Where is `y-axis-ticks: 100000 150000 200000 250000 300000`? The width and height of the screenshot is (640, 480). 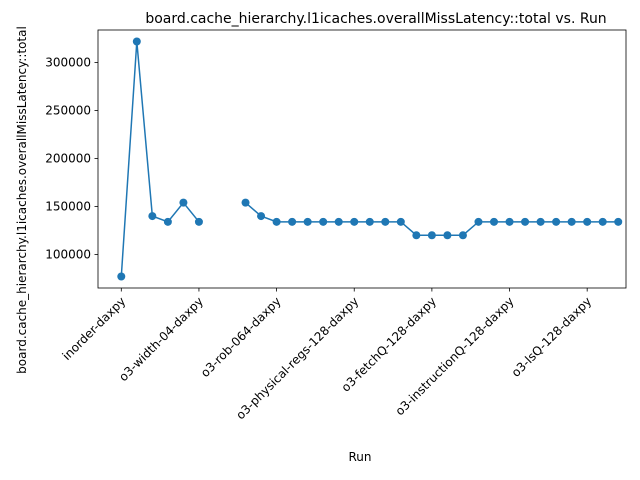 y-axis-ticks: 100000 150000 200000 250000 300000 is located at coordinates (71, 158).